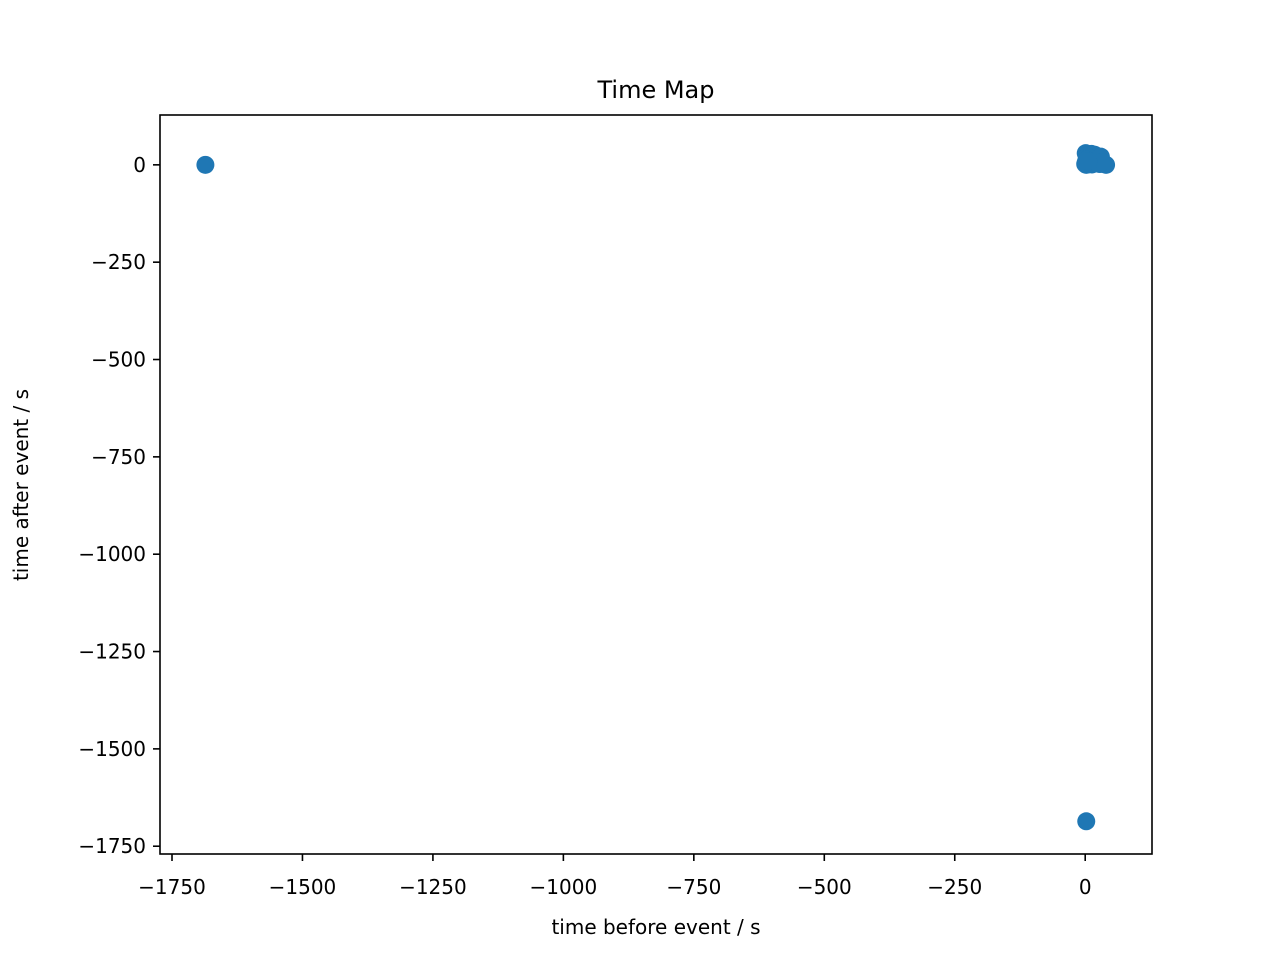  I want to click on x-tick-label: −1500, so click(303, 887).